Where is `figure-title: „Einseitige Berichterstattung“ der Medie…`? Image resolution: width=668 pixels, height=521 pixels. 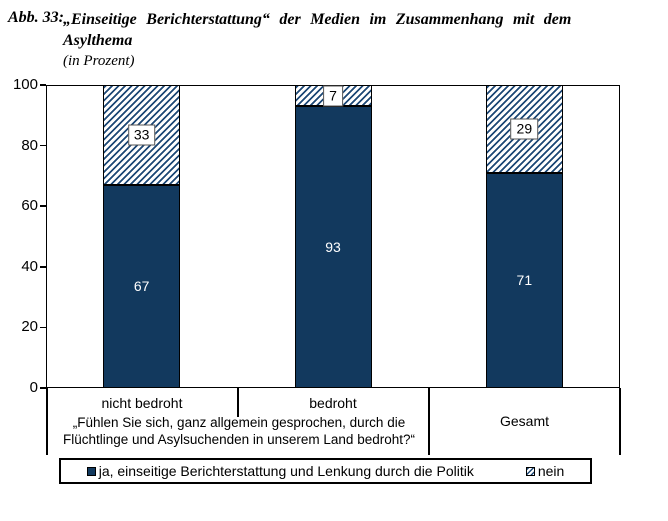
figure-title: „Einseitige Berichterstattung“ der Medie… is located at coordinates (355, 40).